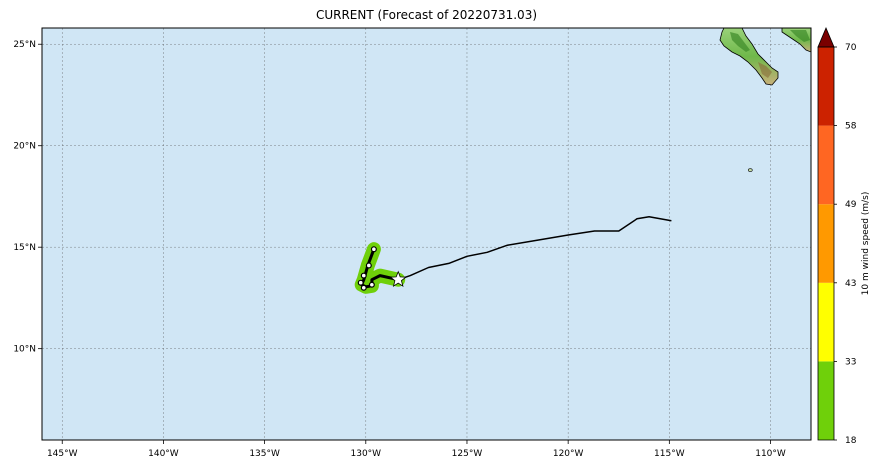  I want to click on map-title: CURRENT (Forecast of 20220731.03), so click(426, 15).